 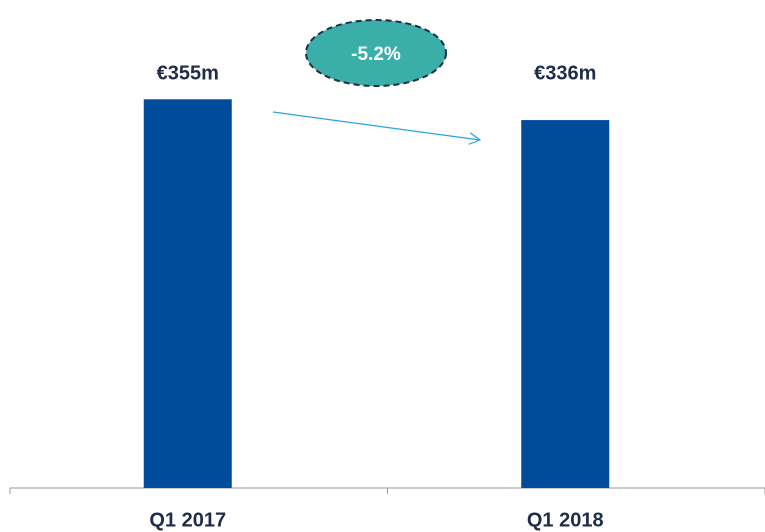 What do you see at coordinates (188, 73) in the screenshot?
I see `value-label: €355m` at bounding box center [188, 73].